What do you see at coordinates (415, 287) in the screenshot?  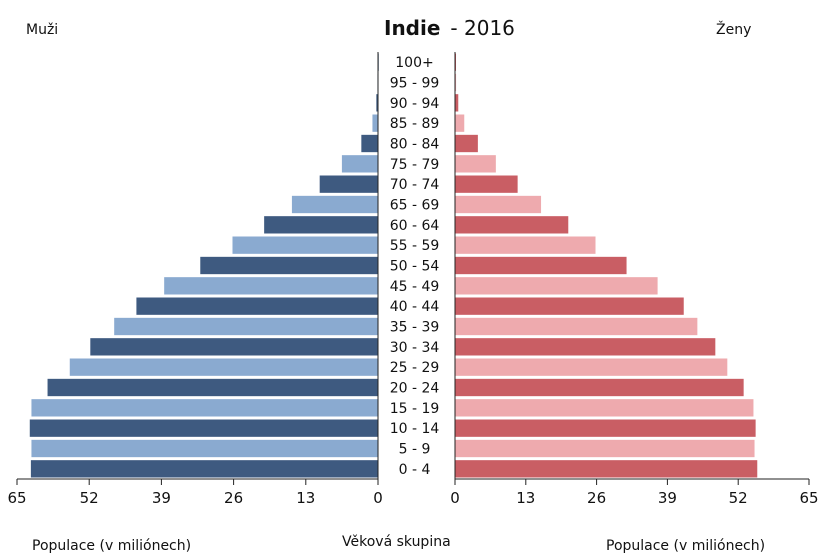 I see `age-group-label: 45 - 49` at bounding box center [415, 287].